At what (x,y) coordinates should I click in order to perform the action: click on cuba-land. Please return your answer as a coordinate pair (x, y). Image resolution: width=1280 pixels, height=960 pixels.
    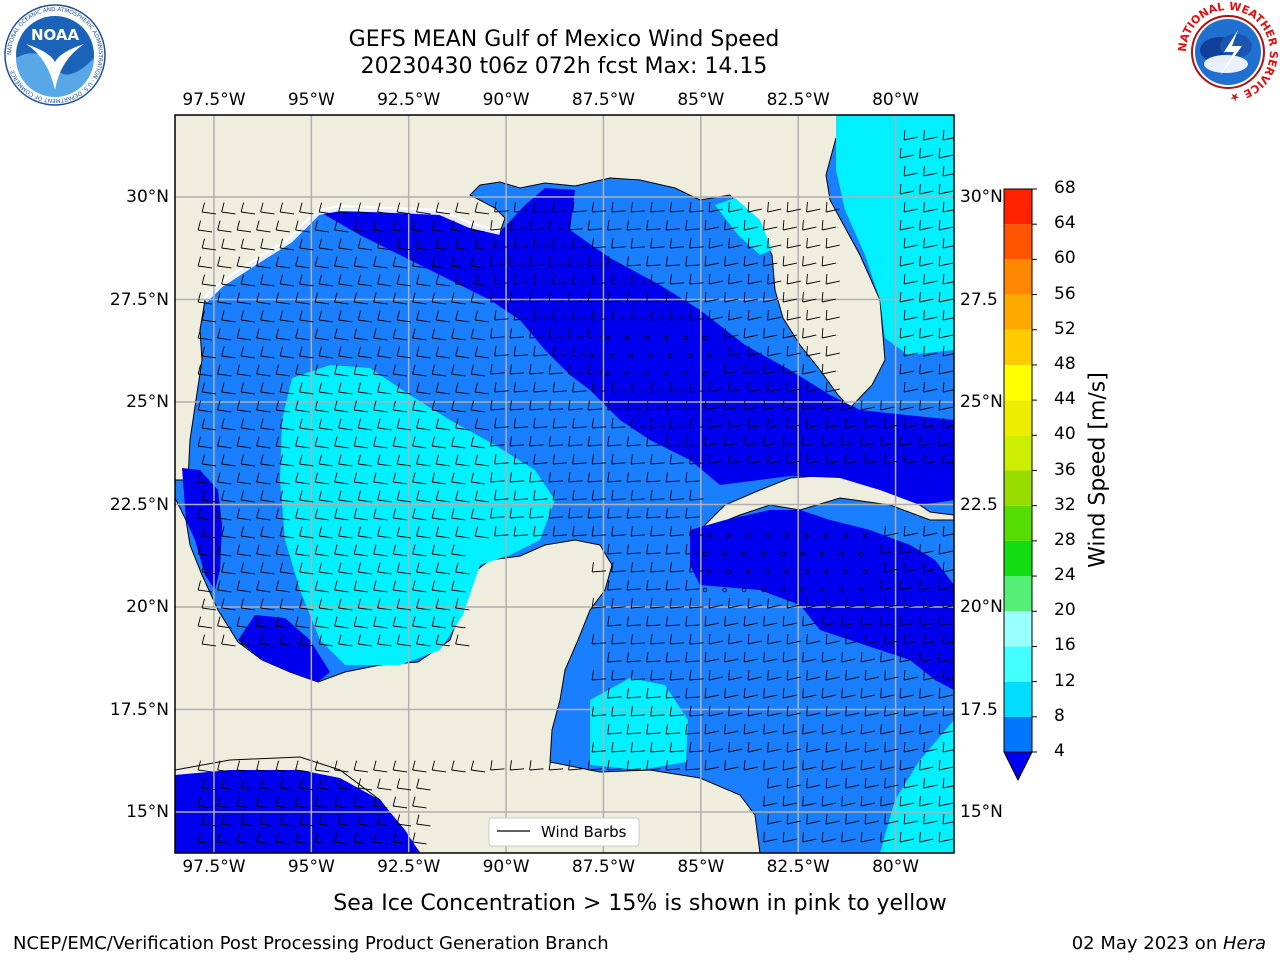
    Looking at the image, I should click on (826, 502).